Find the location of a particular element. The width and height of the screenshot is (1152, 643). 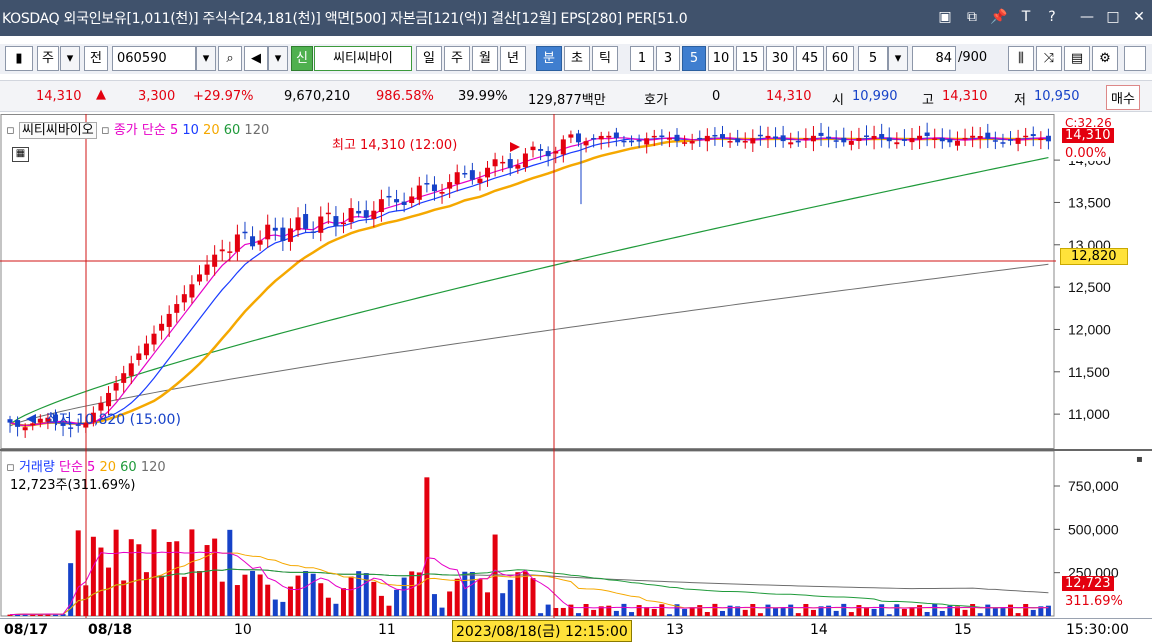

interval-15: 15 is located at coordinates (750, 58).